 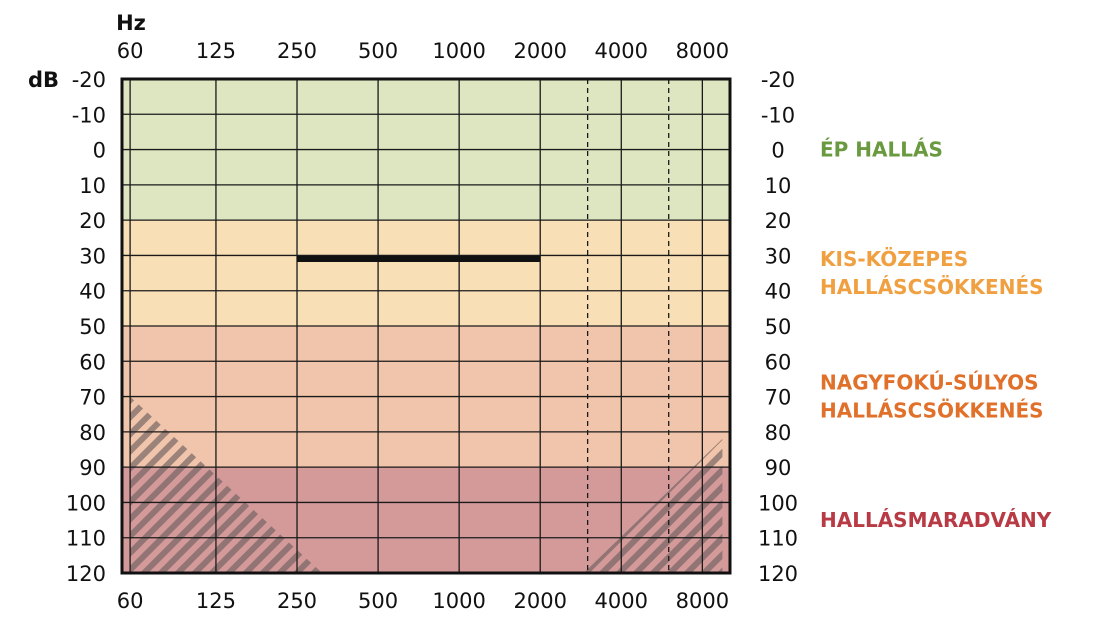 I want to click on x-tick-top-0: 60, so click(x=130, y=51).